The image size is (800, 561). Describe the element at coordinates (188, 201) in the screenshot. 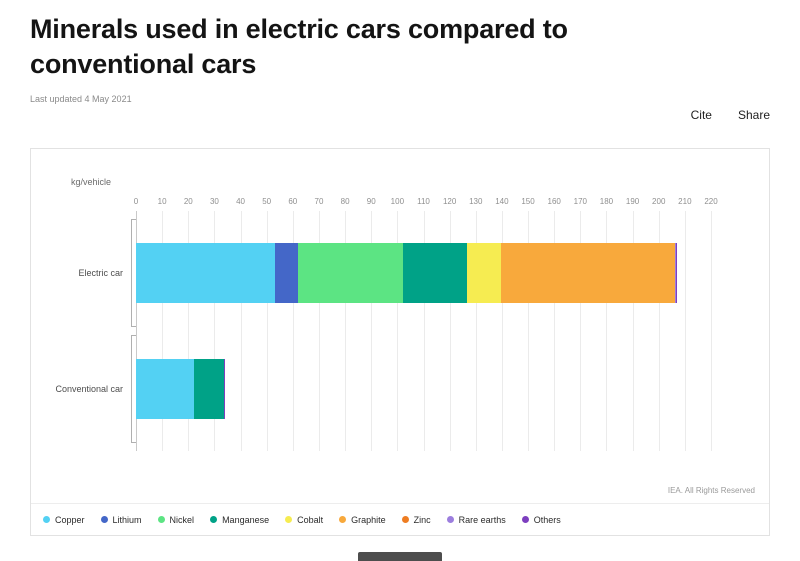

I see `tick-label: 20` at that location.